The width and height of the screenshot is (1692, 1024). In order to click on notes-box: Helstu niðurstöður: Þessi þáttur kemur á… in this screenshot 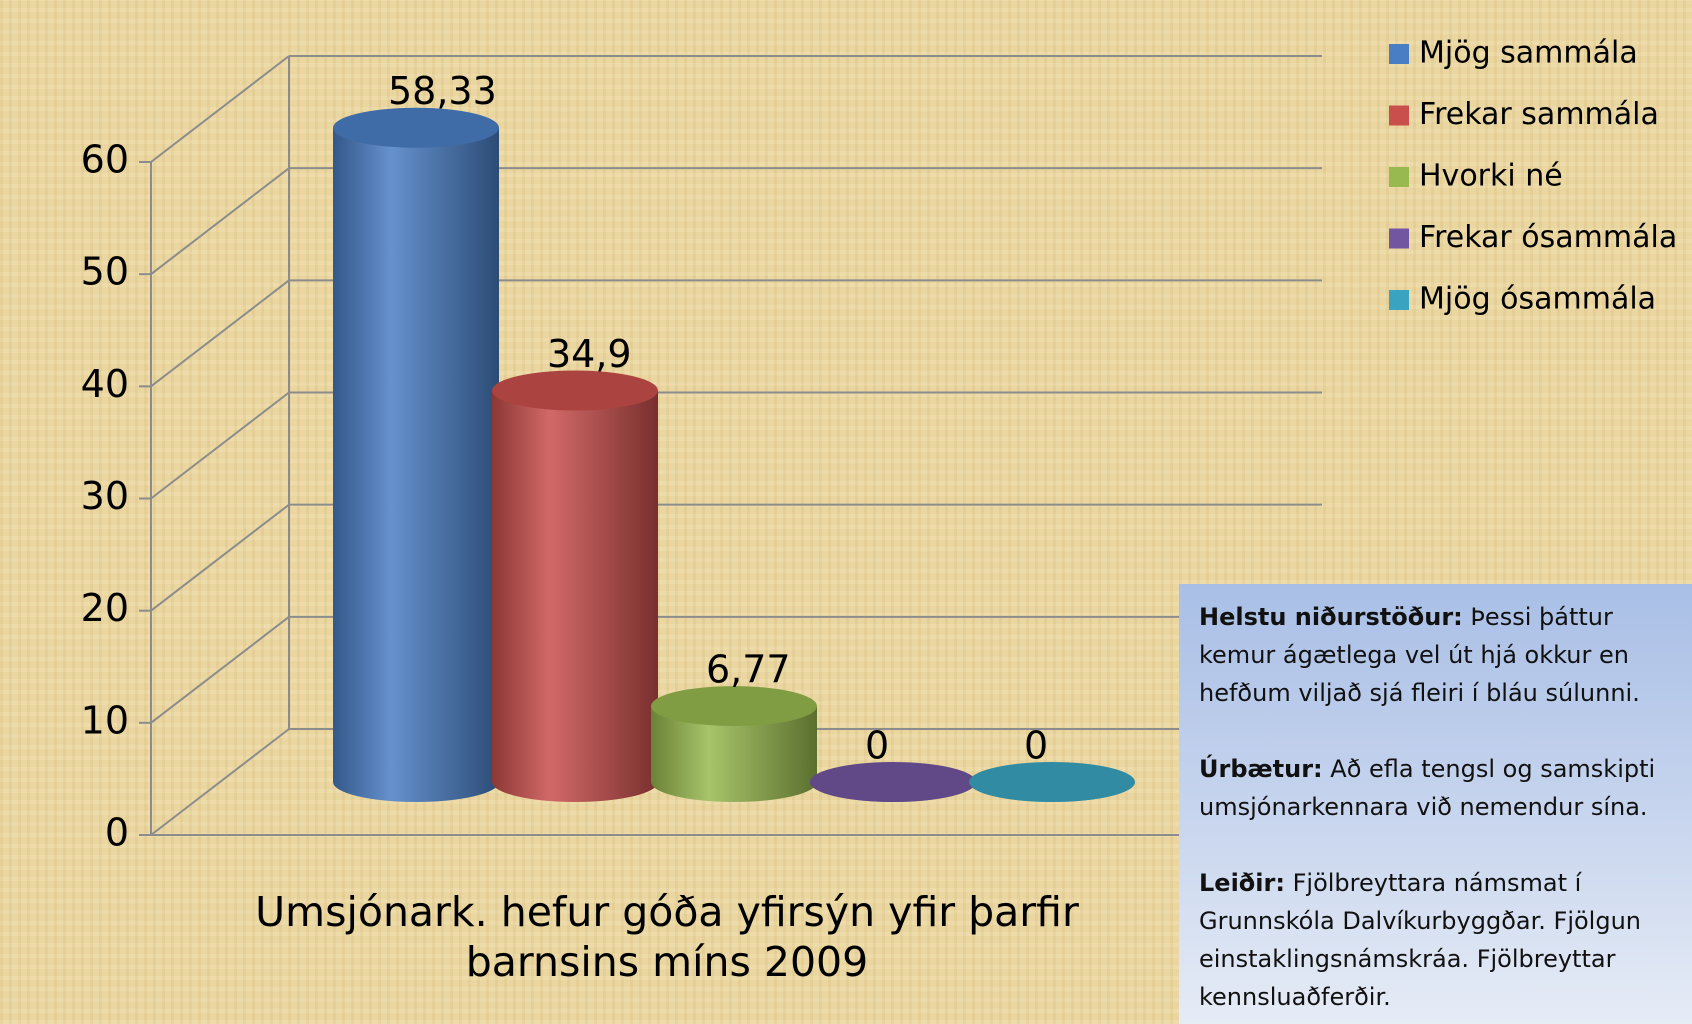, I will do `click(1435, 804)`.